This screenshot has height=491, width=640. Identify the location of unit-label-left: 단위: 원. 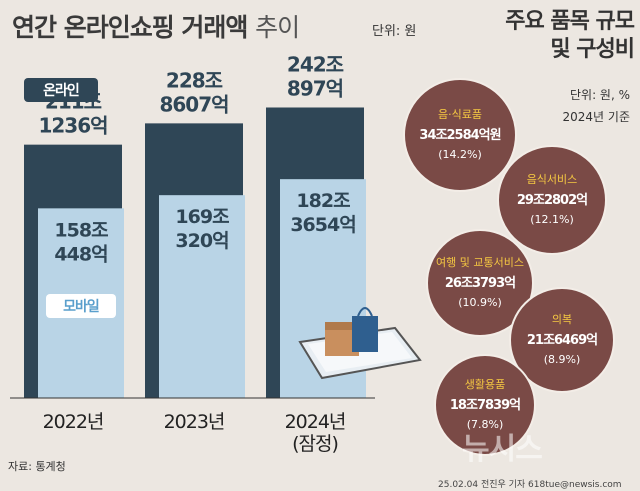
(394, 31).